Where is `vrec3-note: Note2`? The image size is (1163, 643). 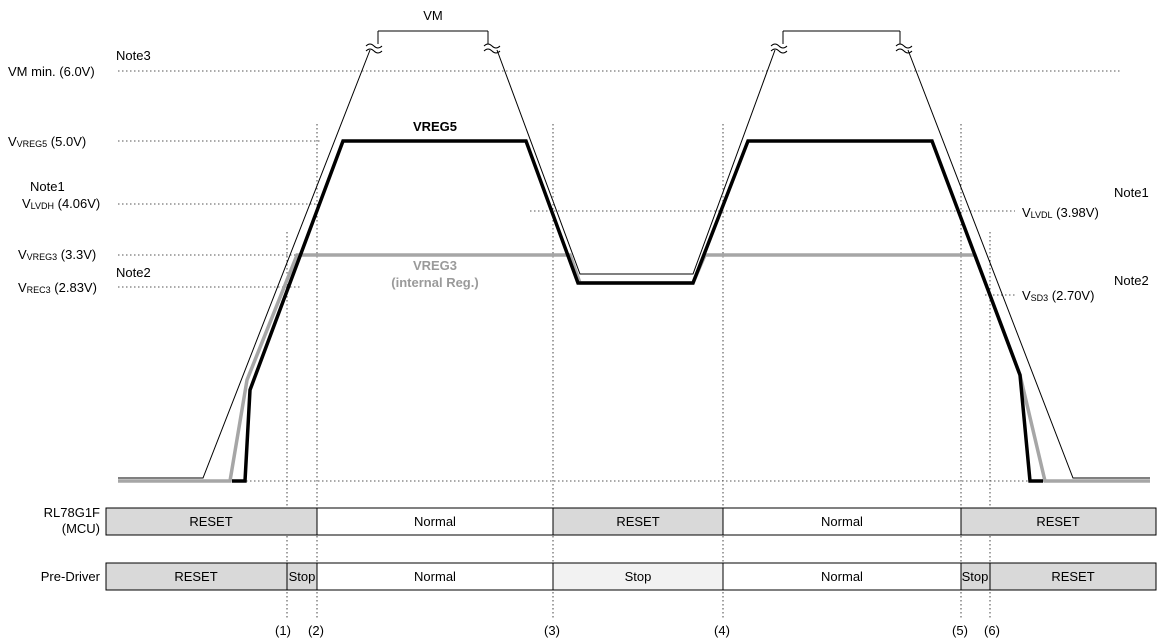
vrec3-note: Note2 is located at coordinates (133, 272).